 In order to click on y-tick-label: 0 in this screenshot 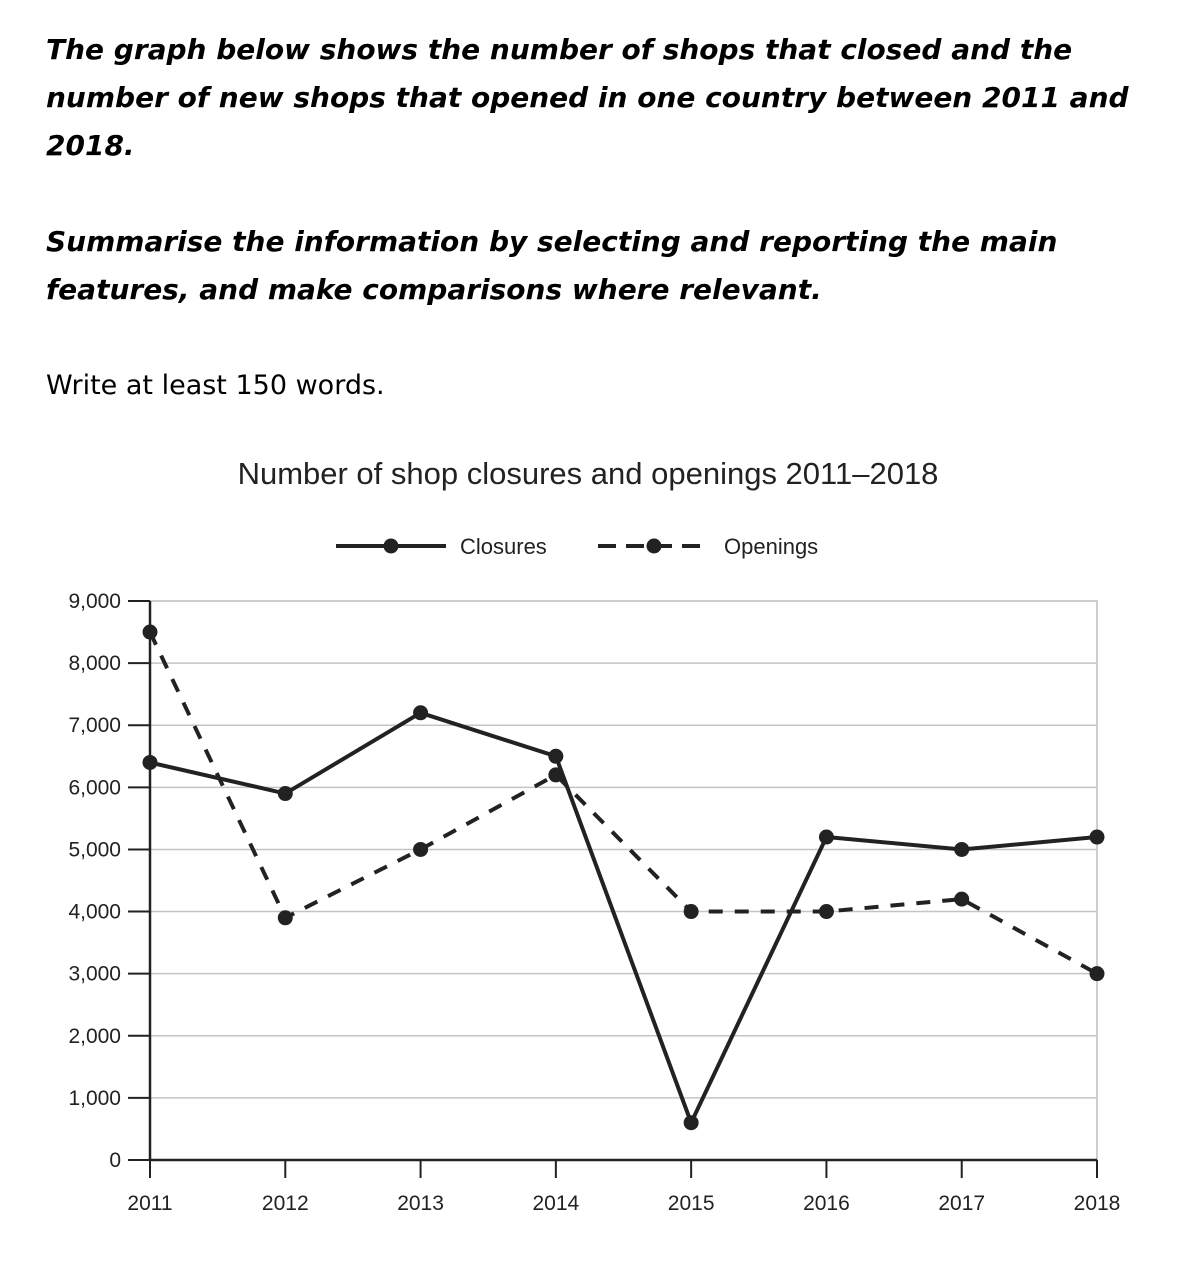, I will do `click(115, 1160)`.